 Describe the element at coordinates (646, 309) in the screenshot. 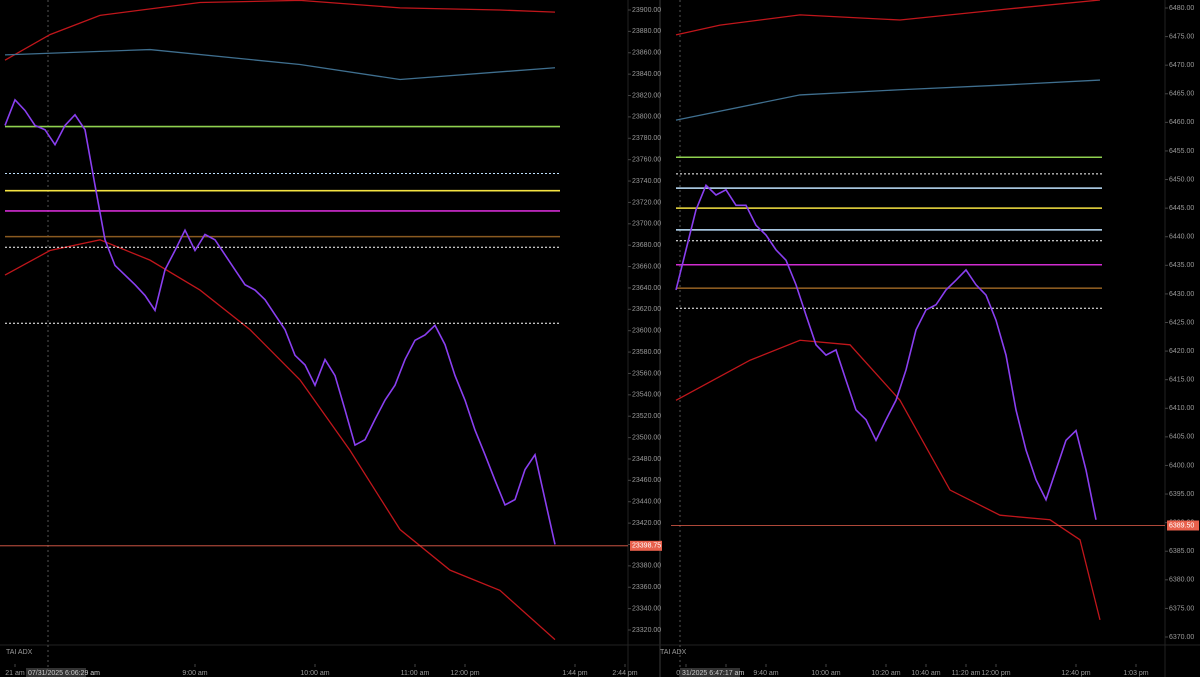

I see `y-tick-label: 23620.00` at that location.